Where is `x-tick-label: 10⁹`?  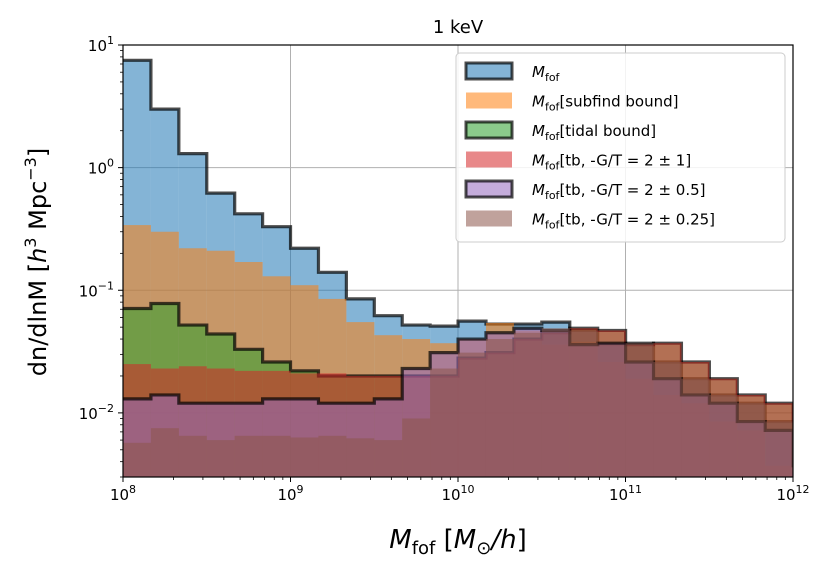 x-tick-label: 10⁹ is located at coordinates (290, 493).